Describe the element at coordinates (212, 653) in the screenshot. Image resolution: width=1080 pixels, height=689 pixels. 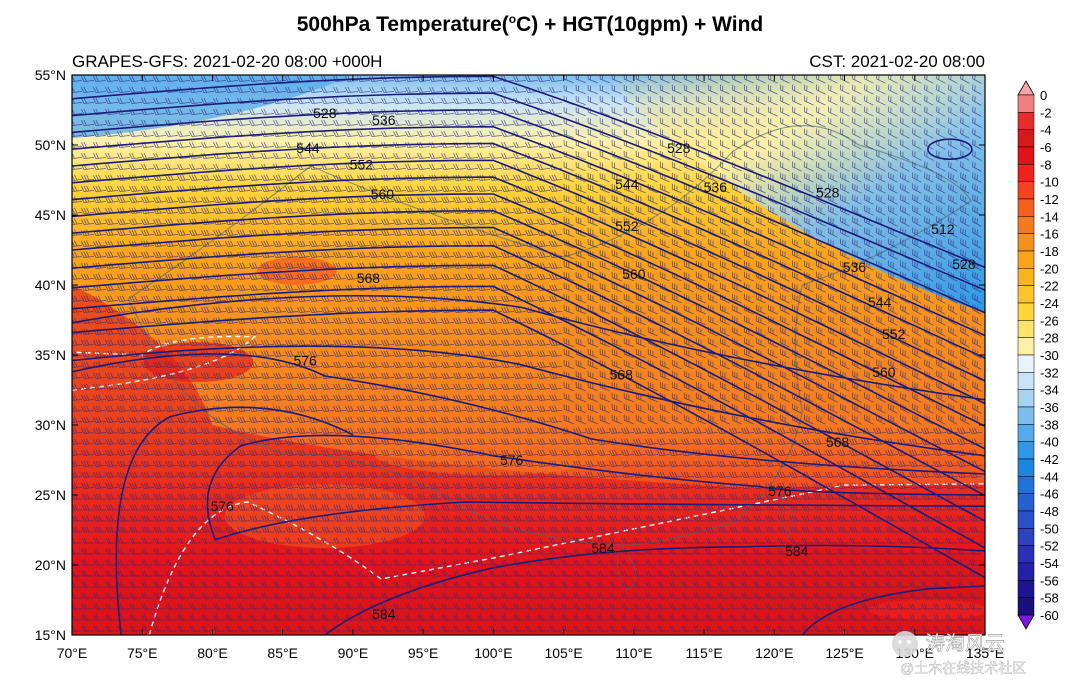
I see `lon-tick-label: 80°E` at that location.